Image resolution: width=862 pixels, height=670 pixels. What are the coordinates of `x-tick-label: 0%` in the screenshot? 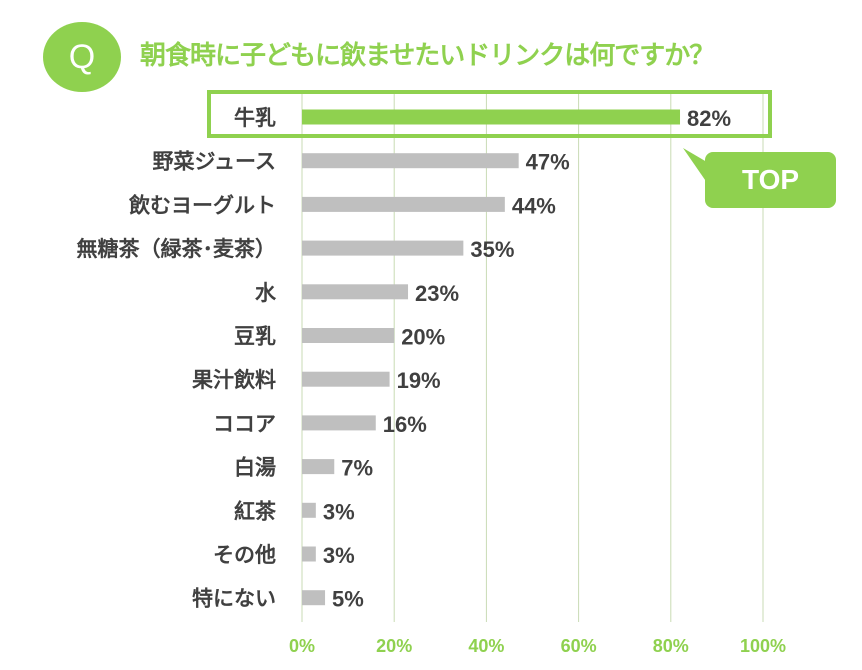 It's located at (302, 646).